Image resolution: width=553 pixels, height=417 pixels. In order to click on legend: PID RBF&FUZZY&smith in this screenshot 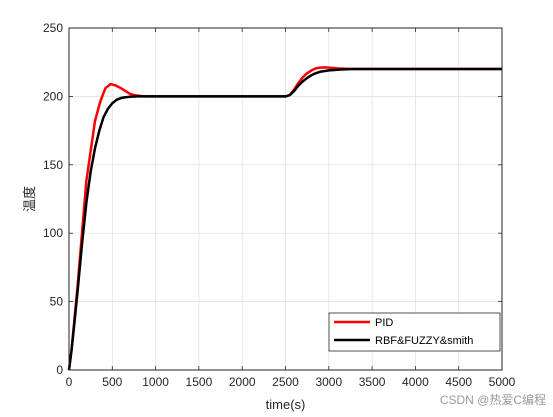, I will do `click(414, 332)`.